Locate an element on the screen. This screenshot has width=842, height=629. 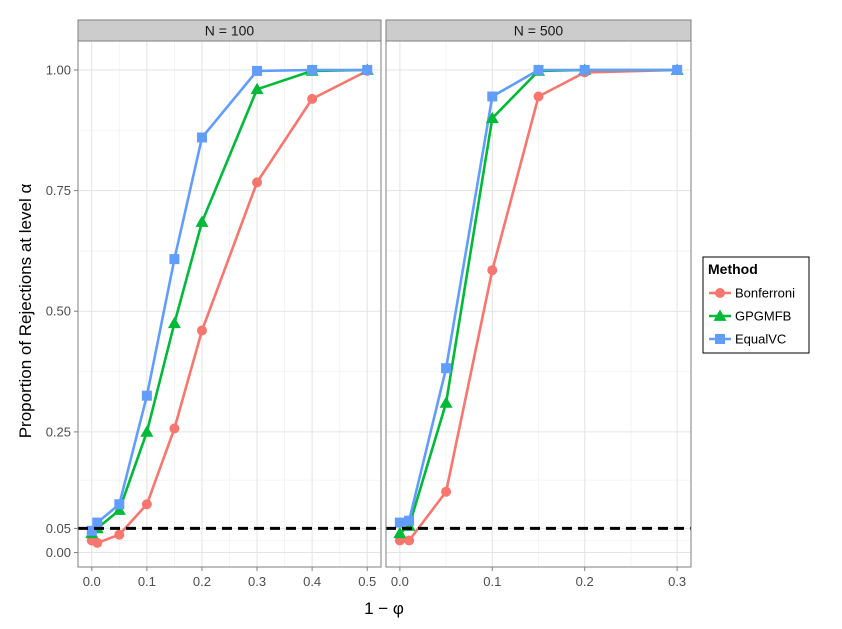
legend-entry-label: Bonferroni is located at coordinates (765, 293).